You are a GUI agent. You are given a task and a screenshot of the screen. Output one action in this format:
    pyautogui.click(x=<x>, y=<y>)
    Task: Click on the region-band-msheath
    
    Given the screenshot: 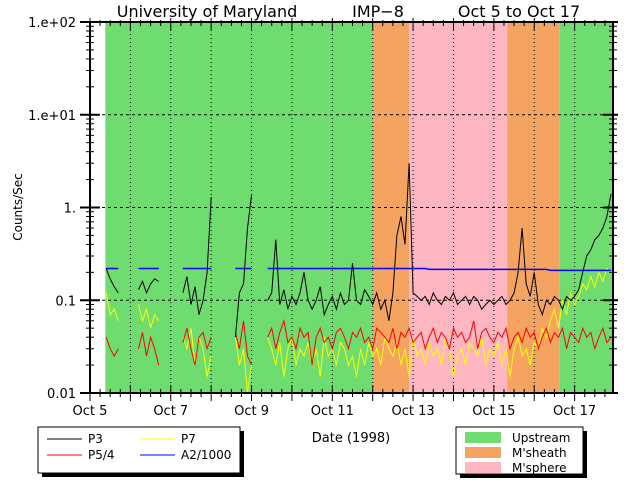 What is the action you would take?
    pyautogui.click(x=533, y=207)
    